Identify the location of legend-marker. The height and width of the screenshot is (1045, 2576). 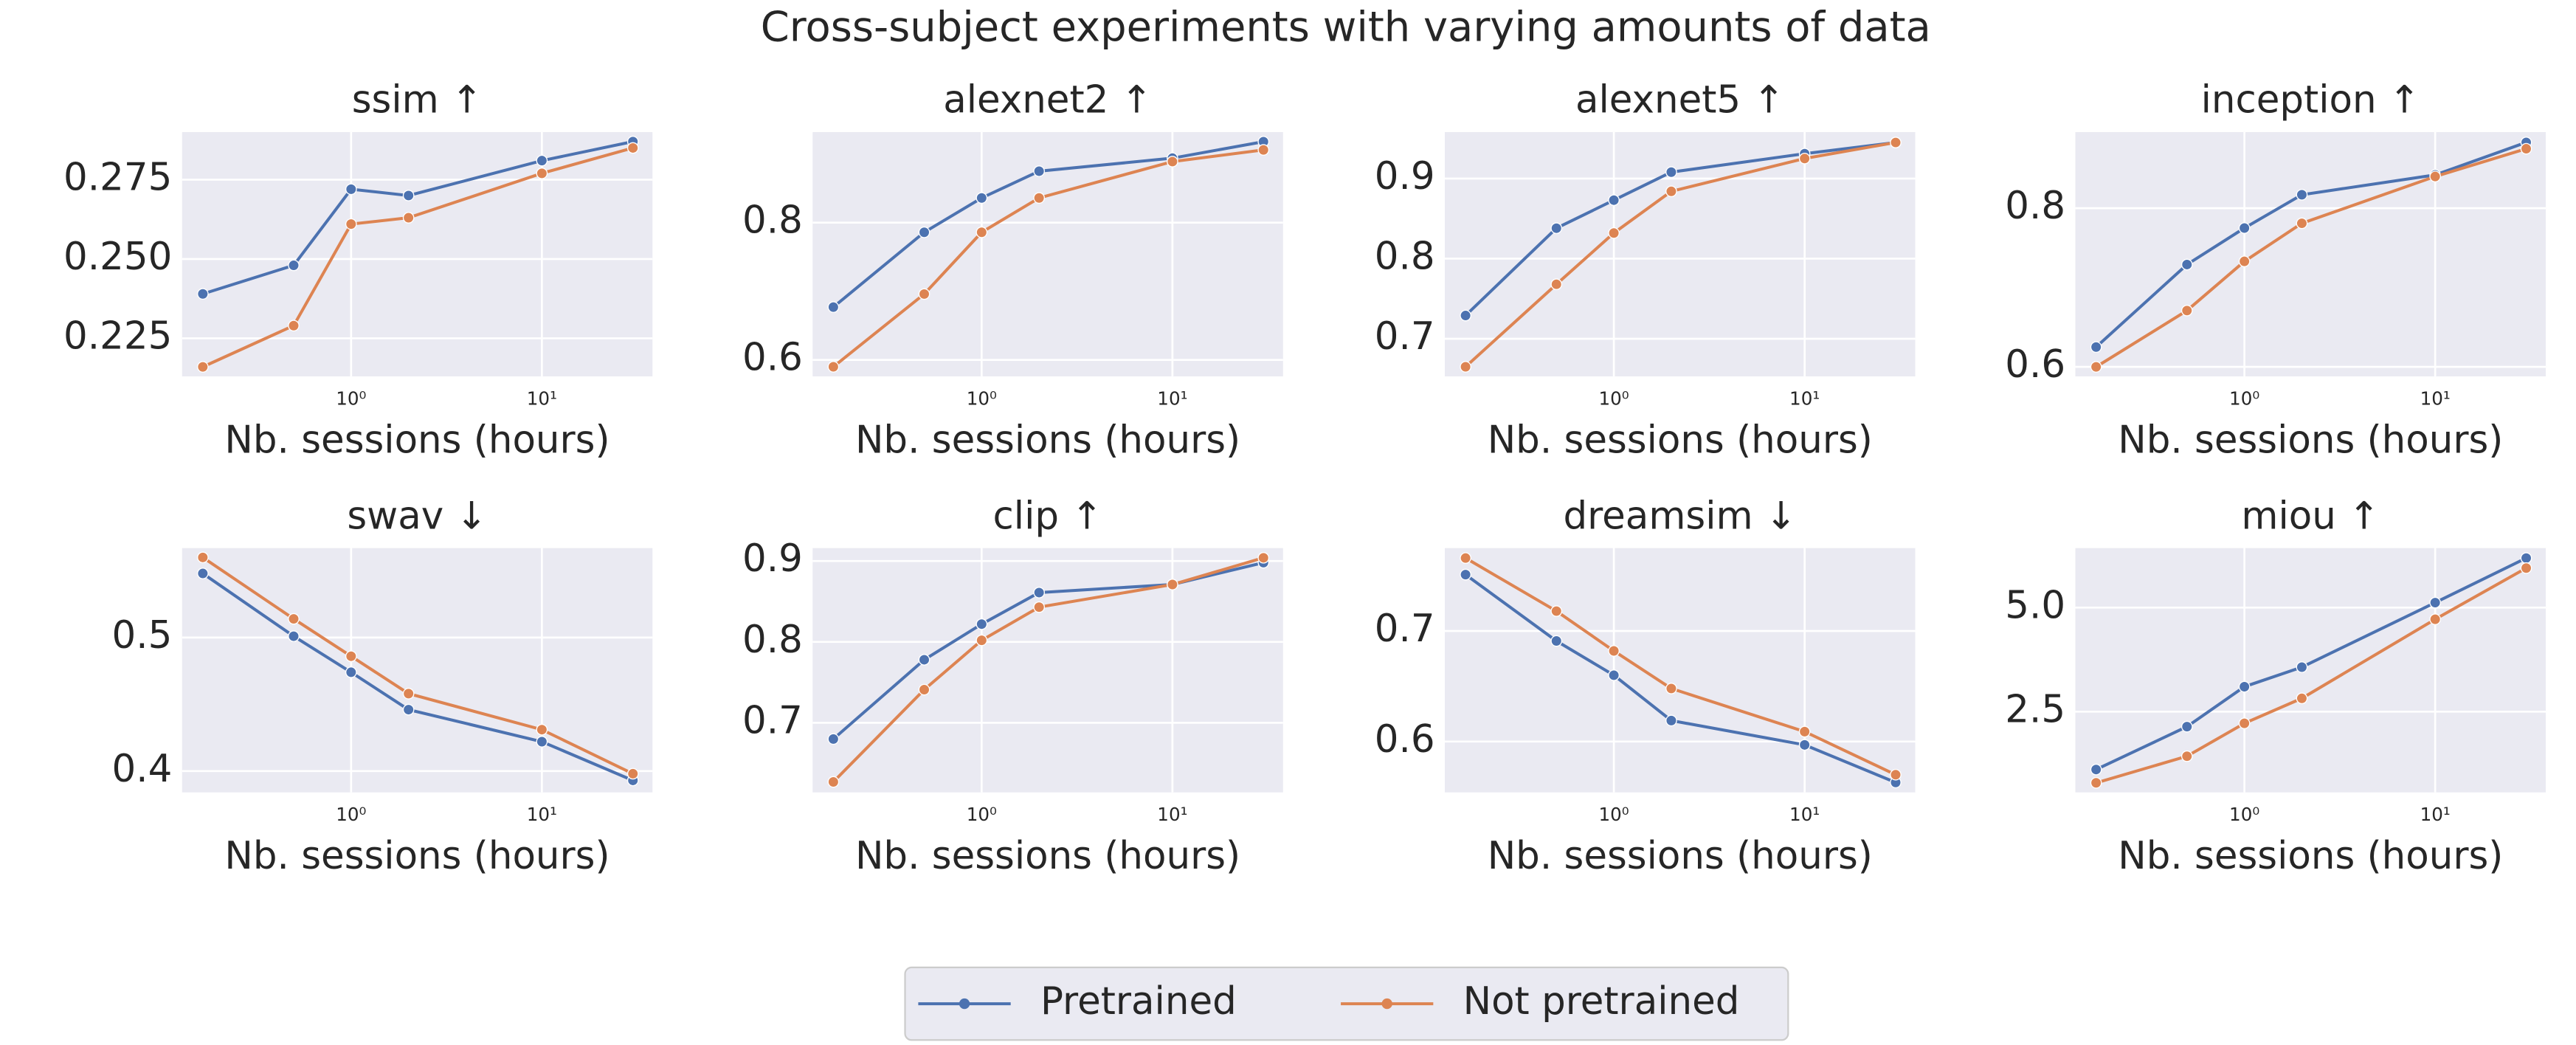
(964, 1004).